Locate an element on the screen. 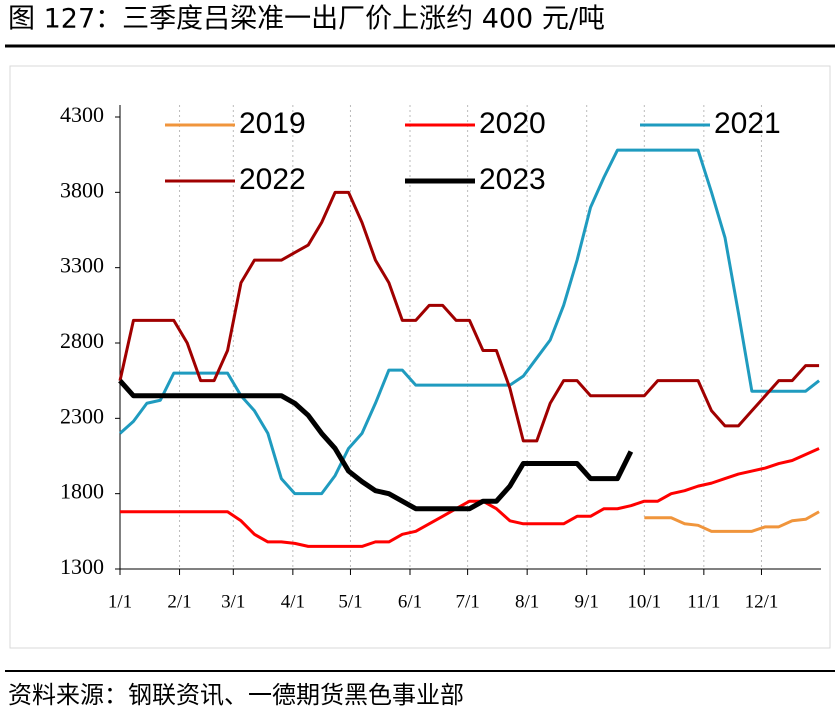 The height and width of the screenshot is (724, 840). x-tick-label: 9/1 is located at coordinates (587, 601).